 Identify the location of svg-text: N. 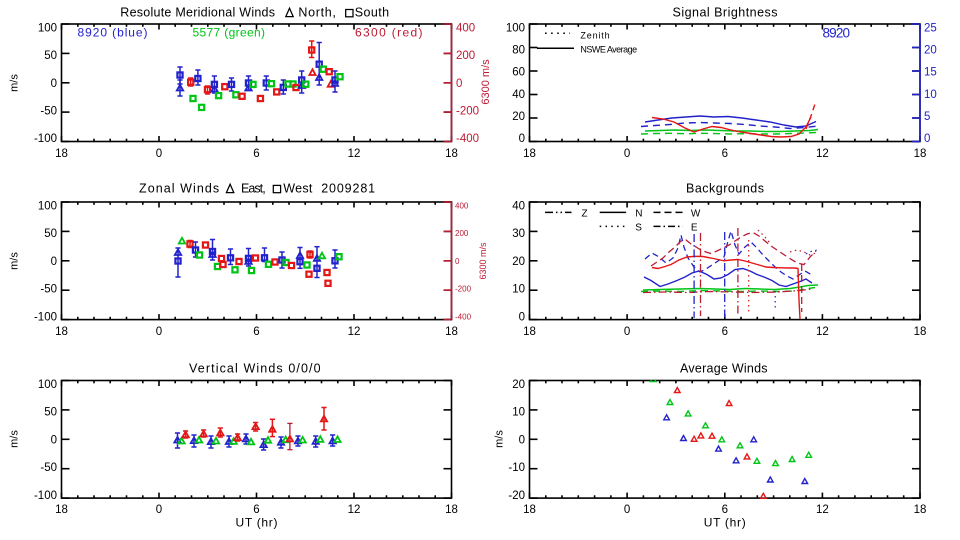
(638, 214).